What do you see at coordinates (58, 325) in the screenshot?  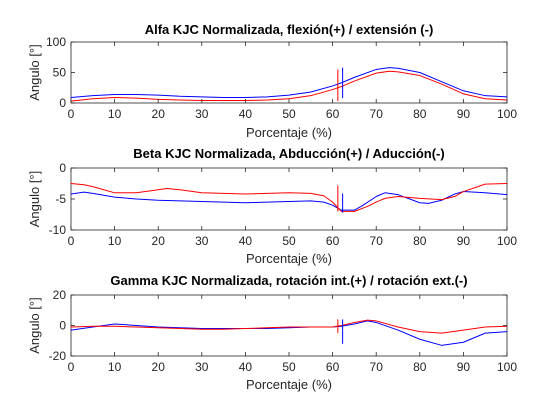 I see `y-tick-labels: -20 0 20` at bounding box center [58, 325].